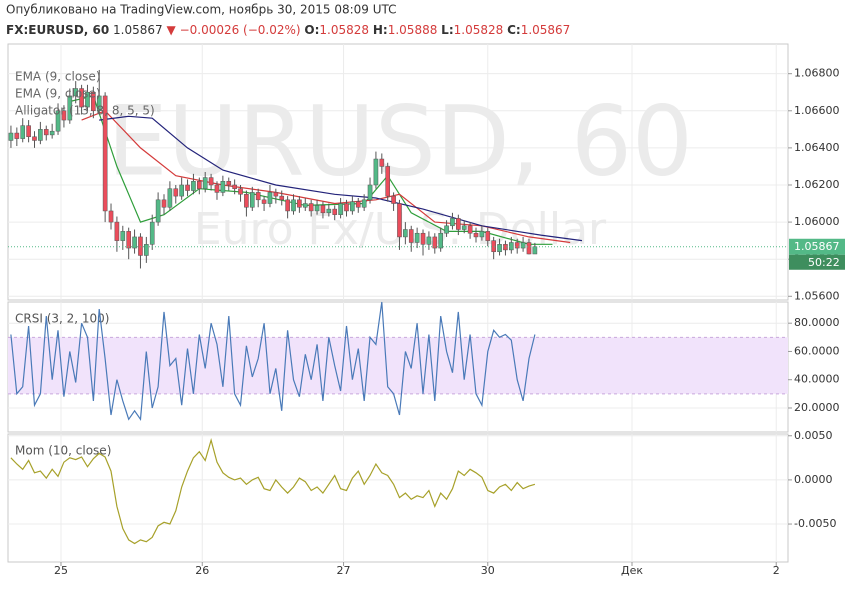 This screenshot has width=848, height=595. I want to click on last-price-label: 1.05867, so click(817, 246).